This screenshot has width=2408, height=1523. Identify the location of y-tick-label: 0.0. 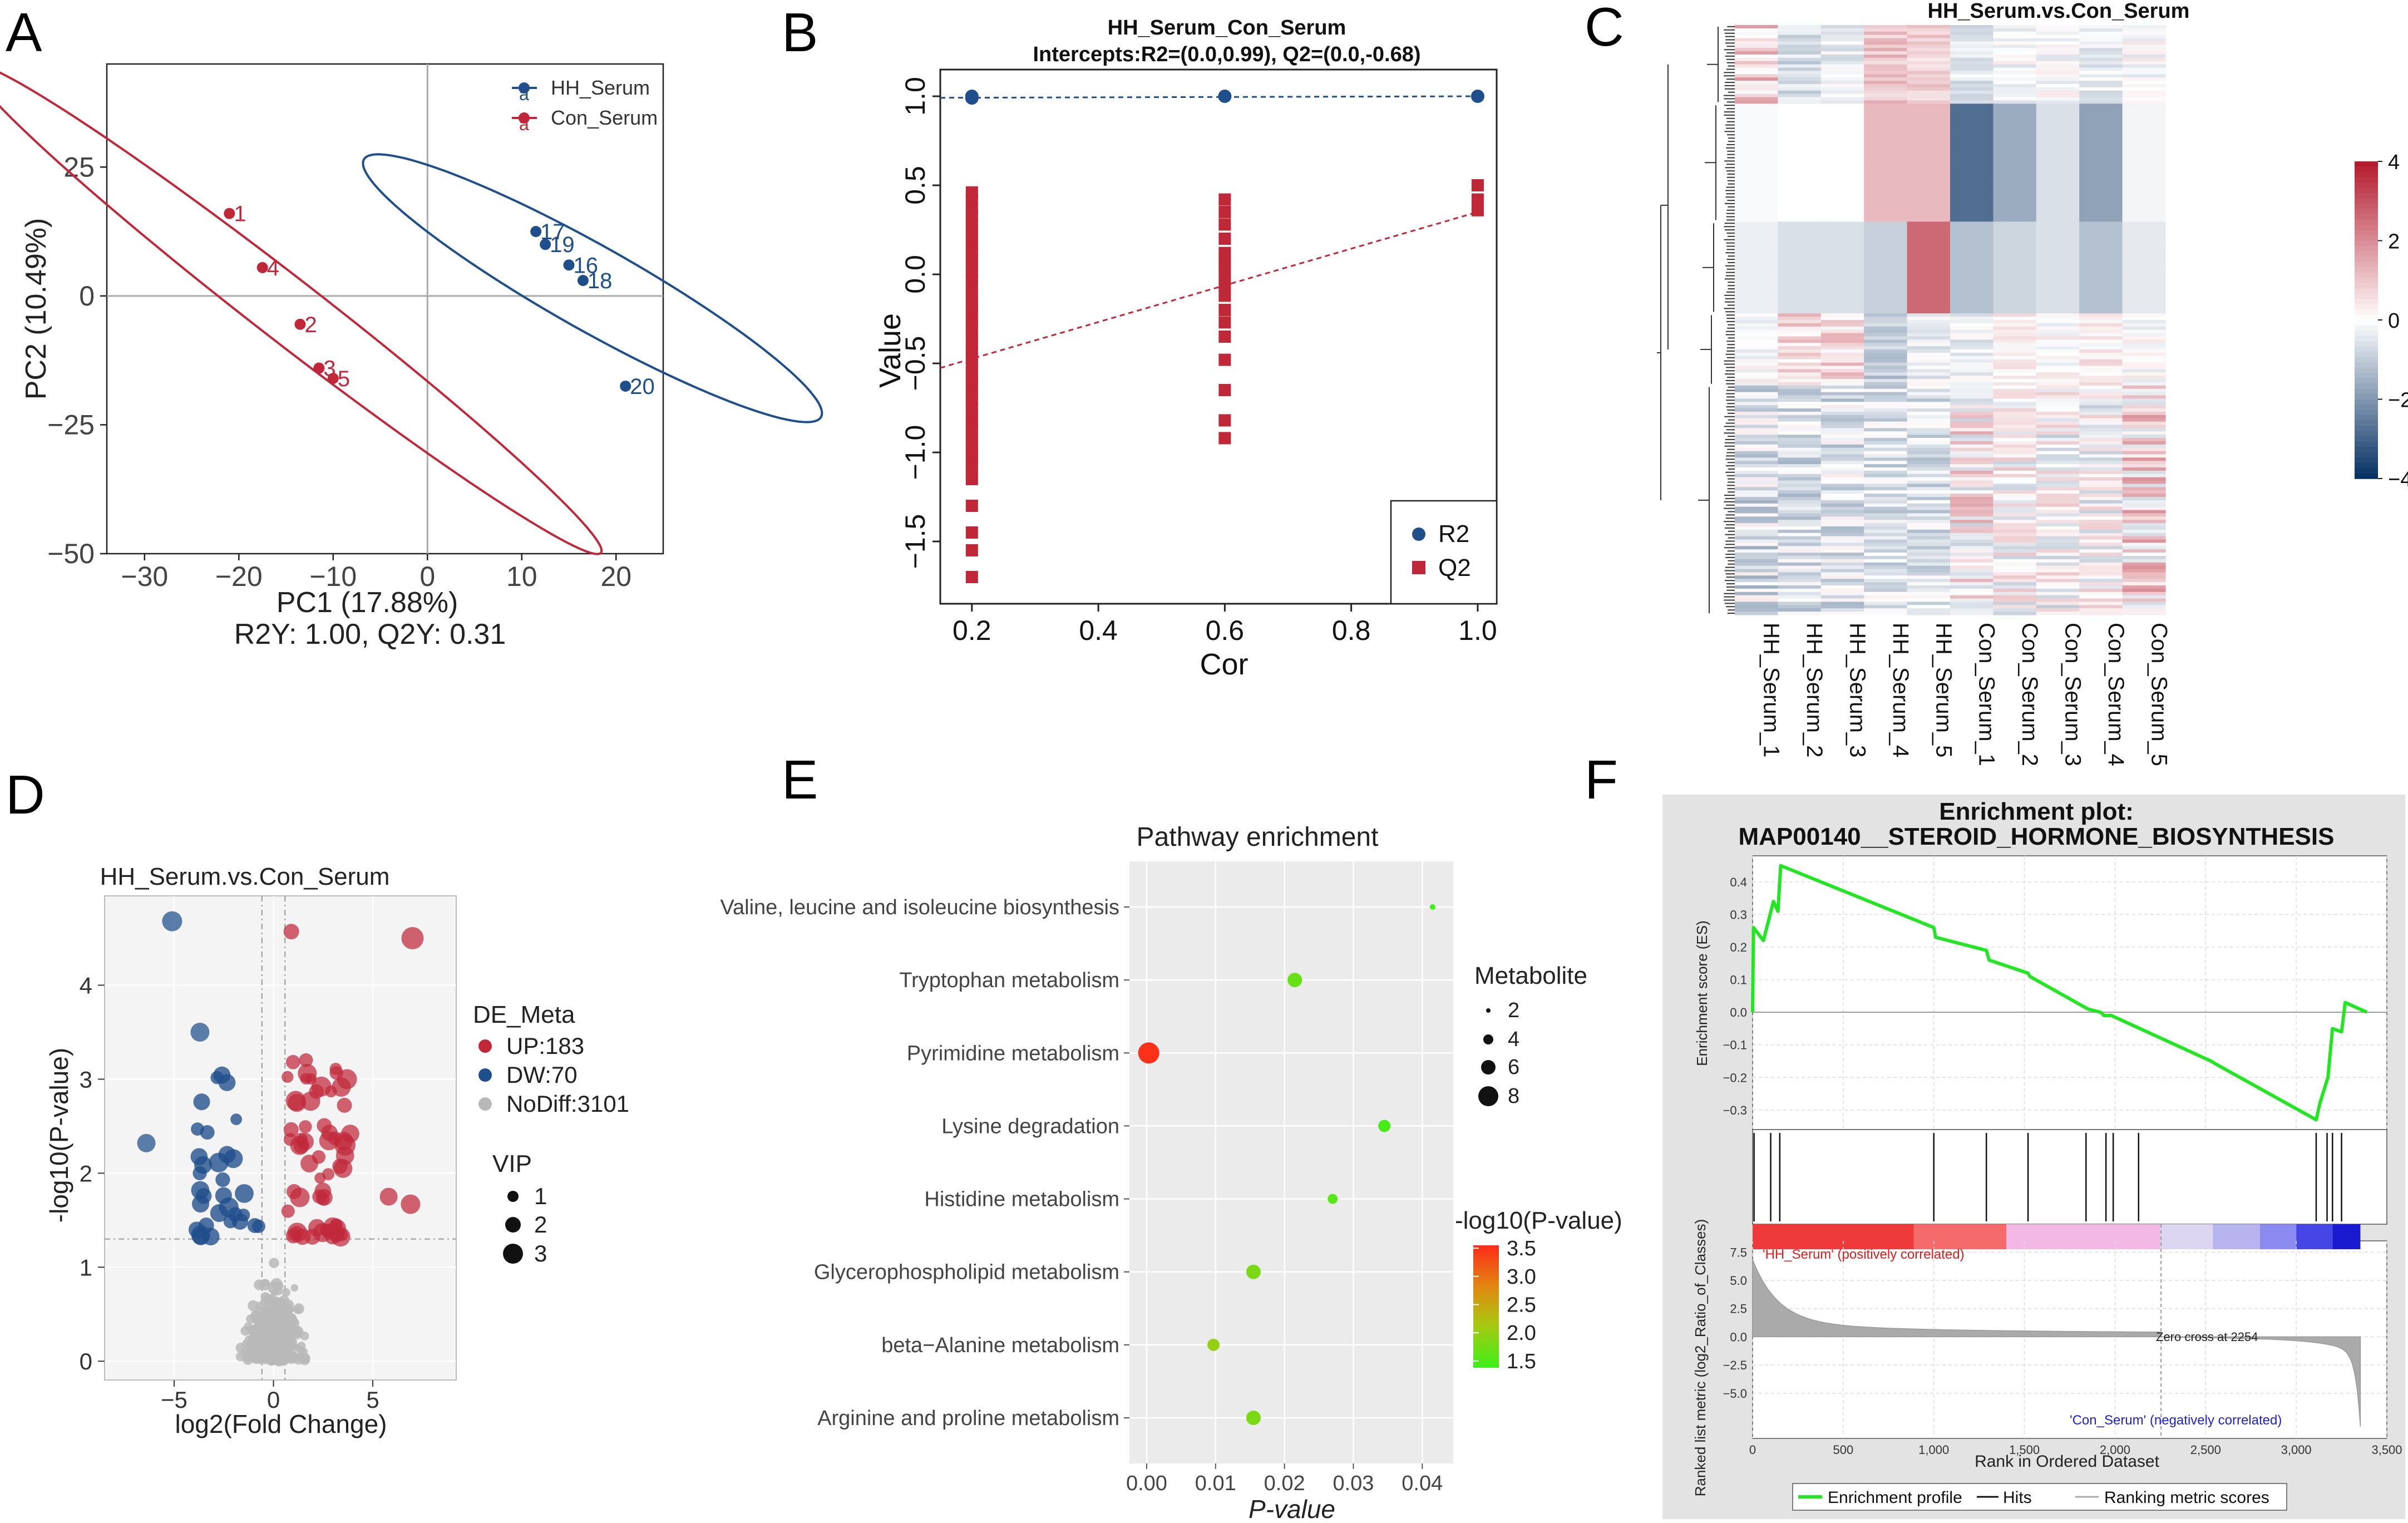
(916, 274).